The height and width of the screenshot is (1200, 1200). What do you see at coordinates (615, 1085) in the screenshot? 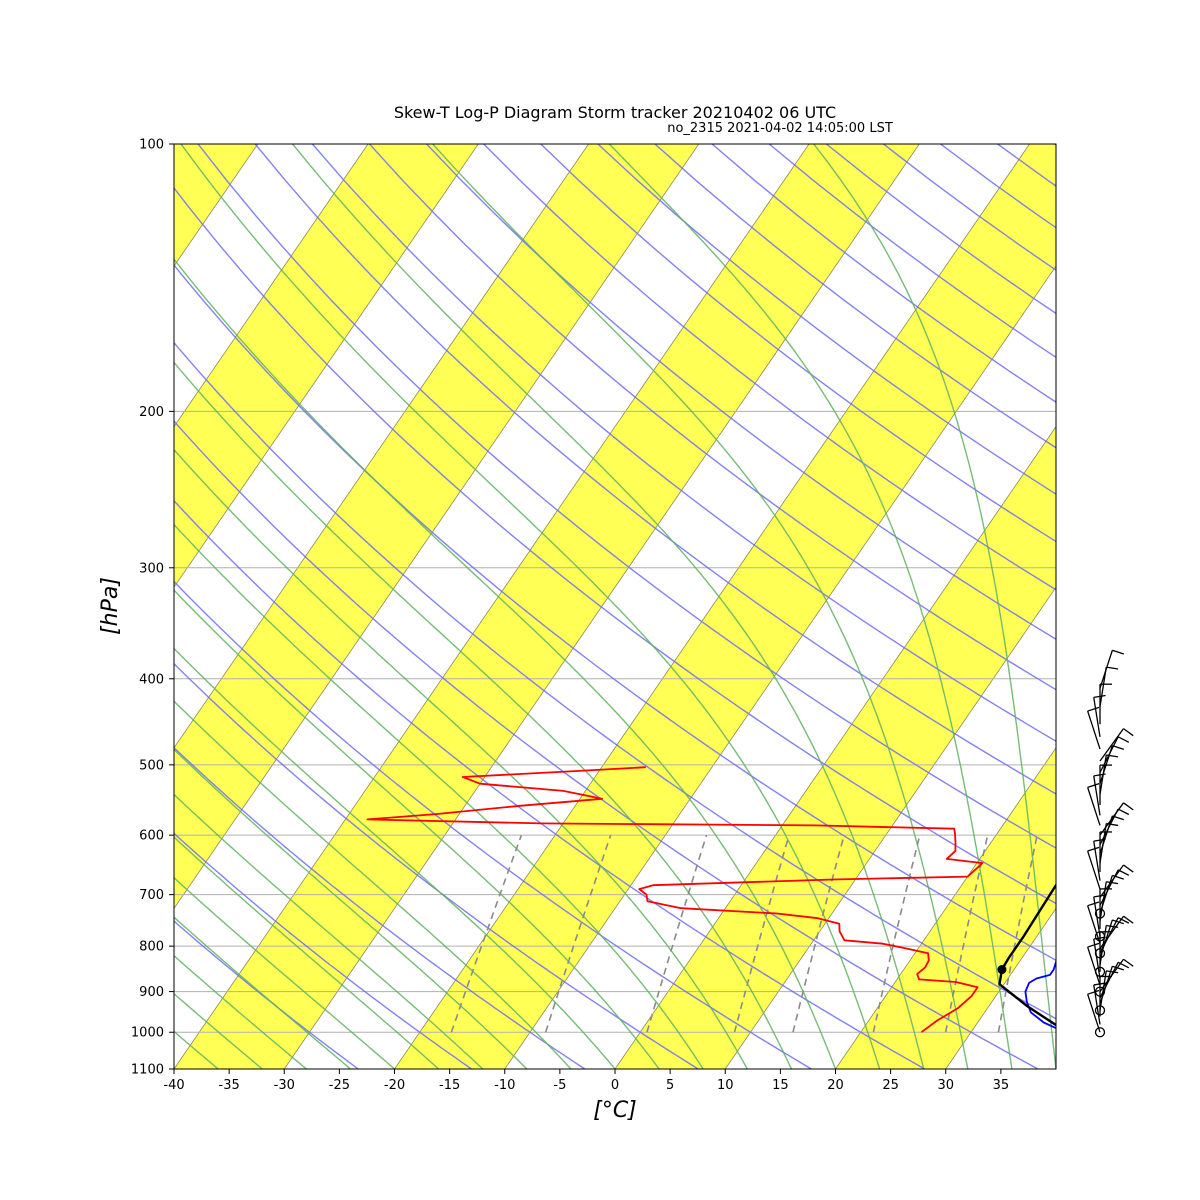
I see `x-tick-label: 0` at bounding box center [615, 1085].